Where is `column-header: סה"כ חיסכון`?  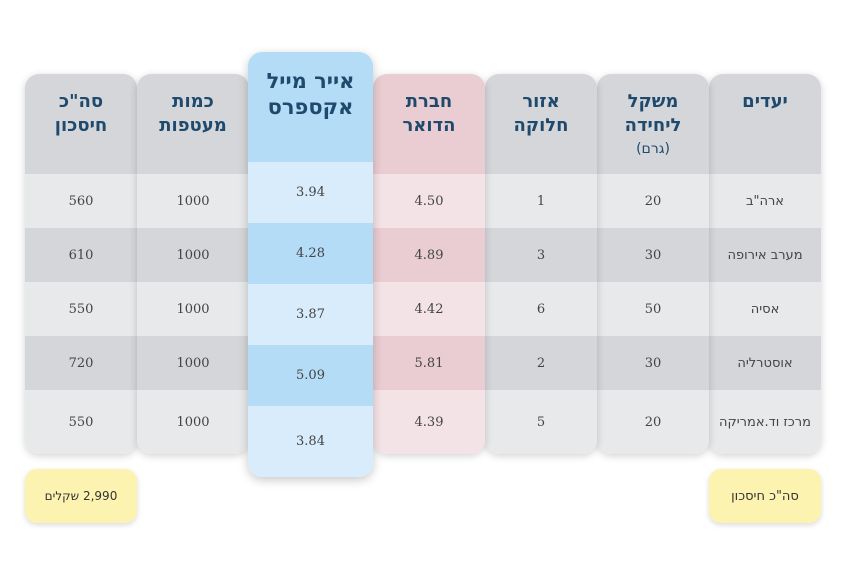
column-header: סה"כ חיסכון is located at coordinates (81, 124).